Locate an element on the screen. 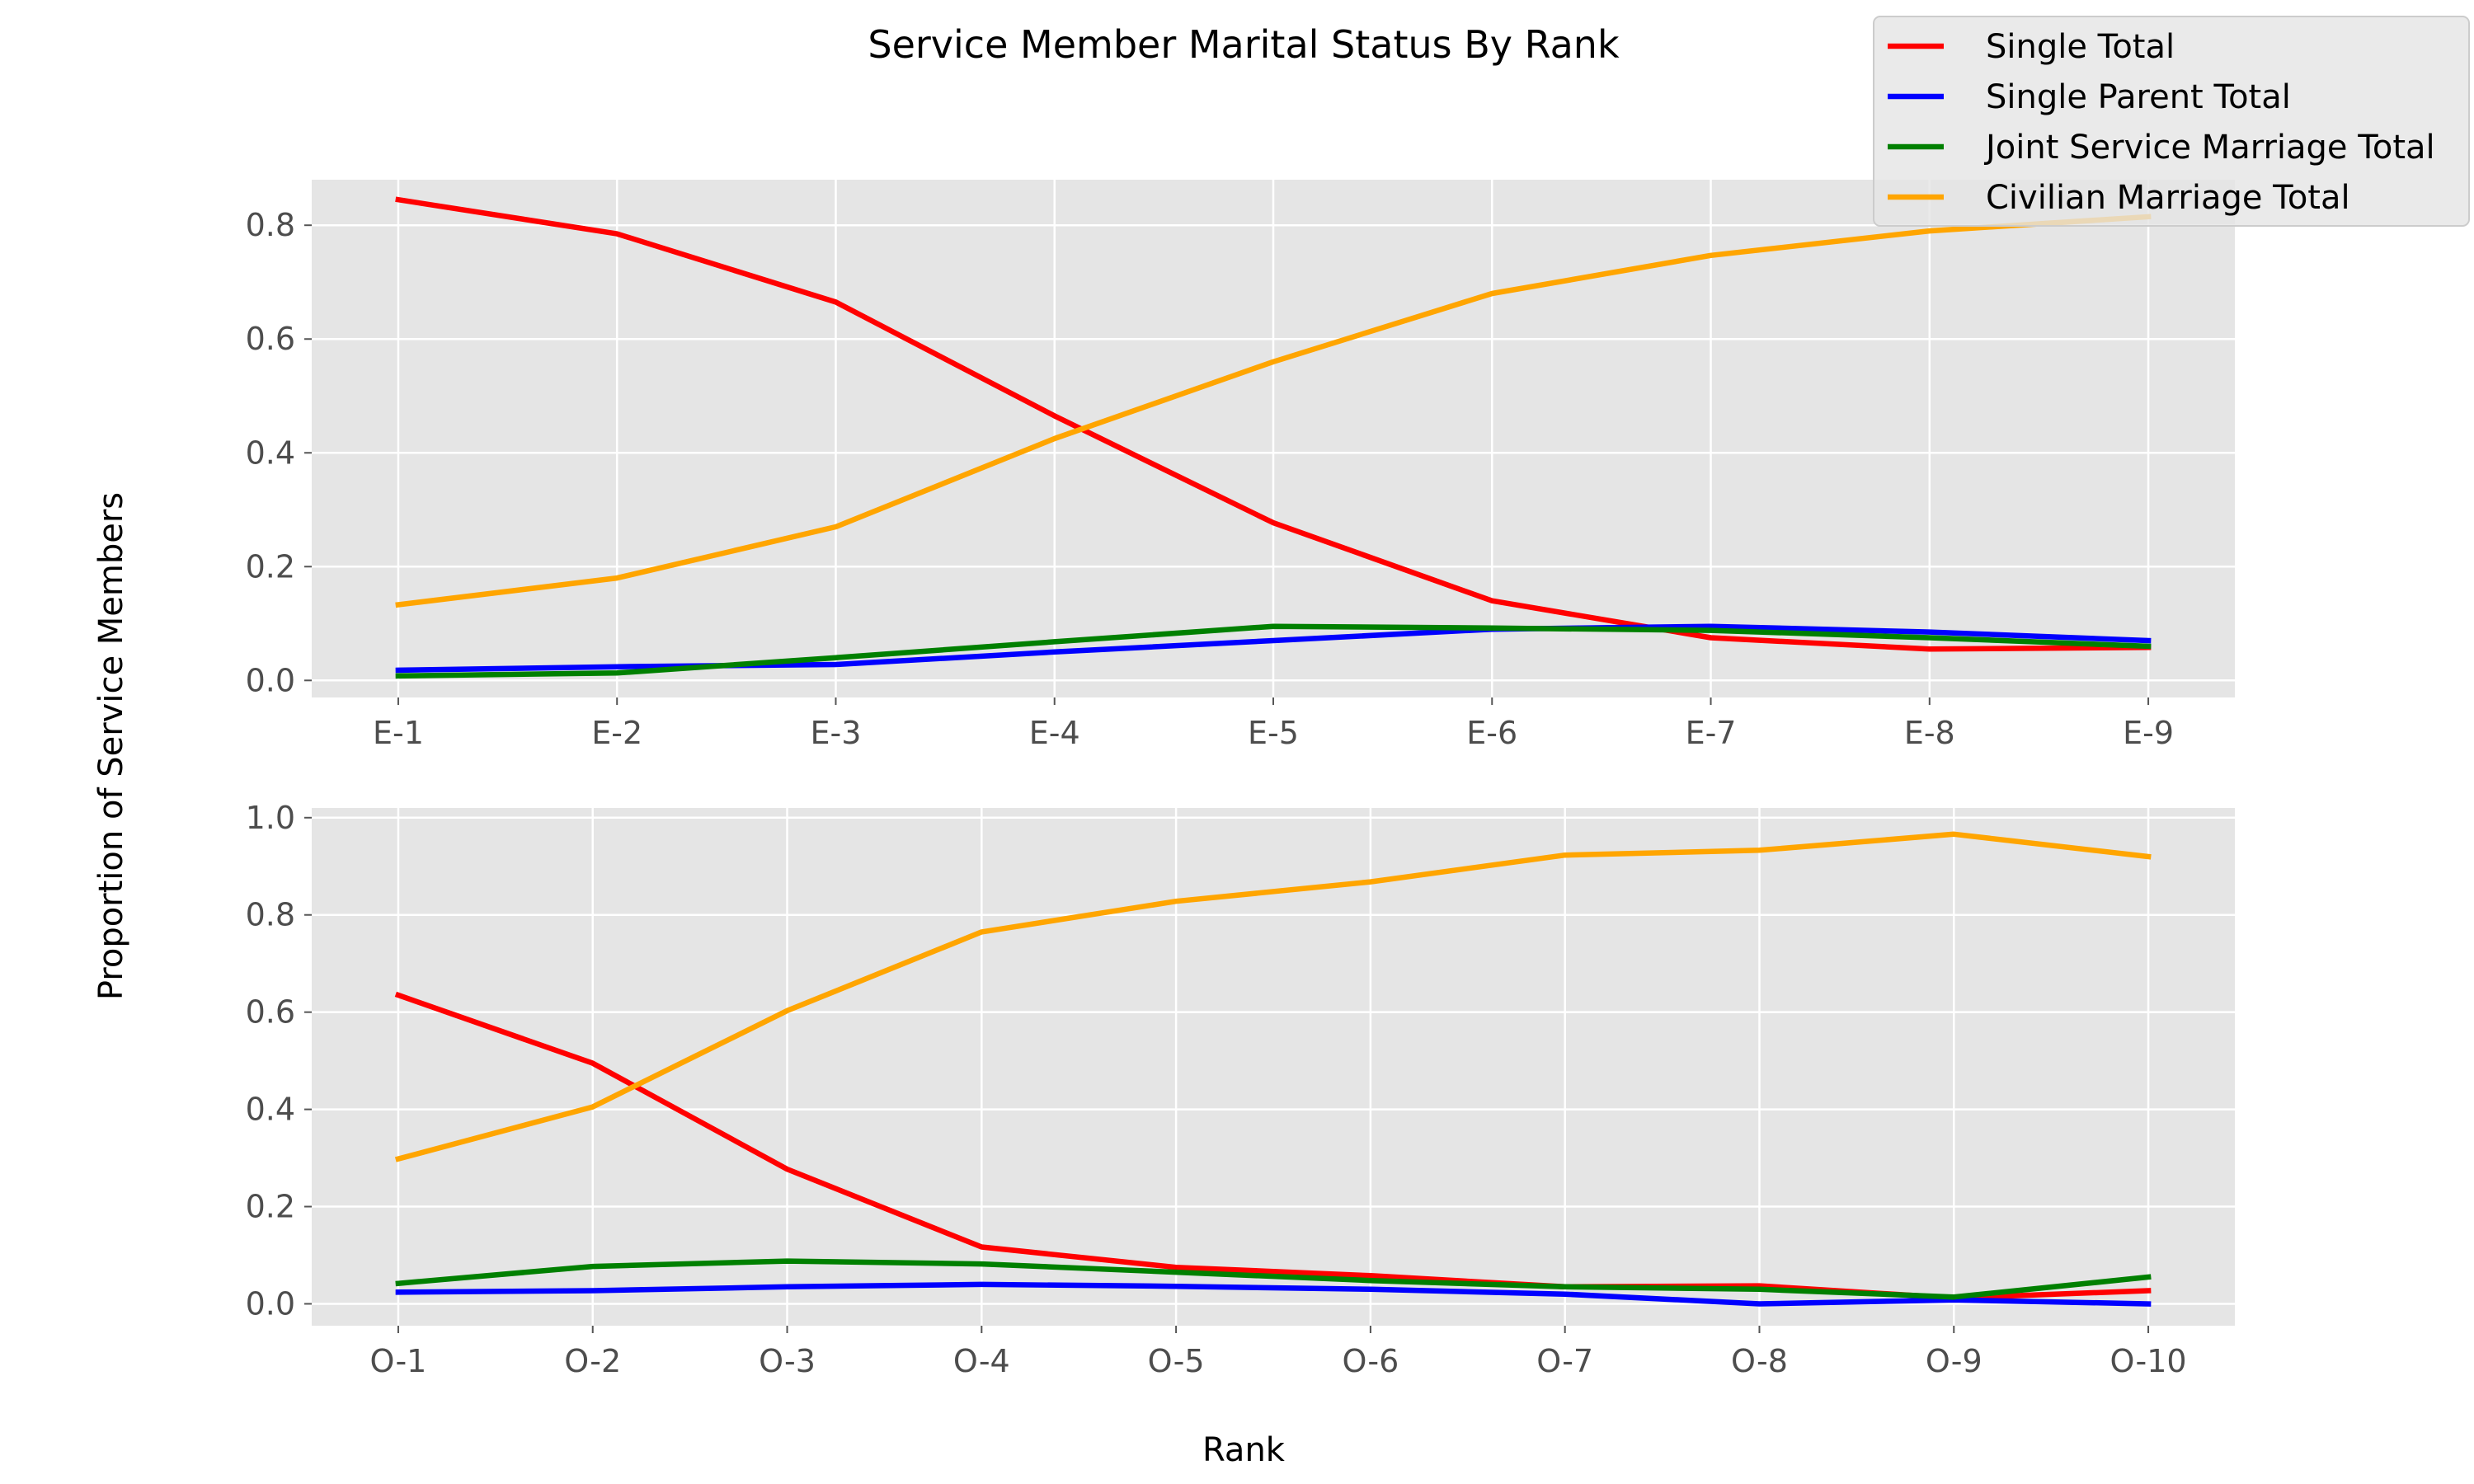 The height and width of the screenshot is (1484, 2474). x-axis-label: Rank is located at coordinates (1244, 1450).